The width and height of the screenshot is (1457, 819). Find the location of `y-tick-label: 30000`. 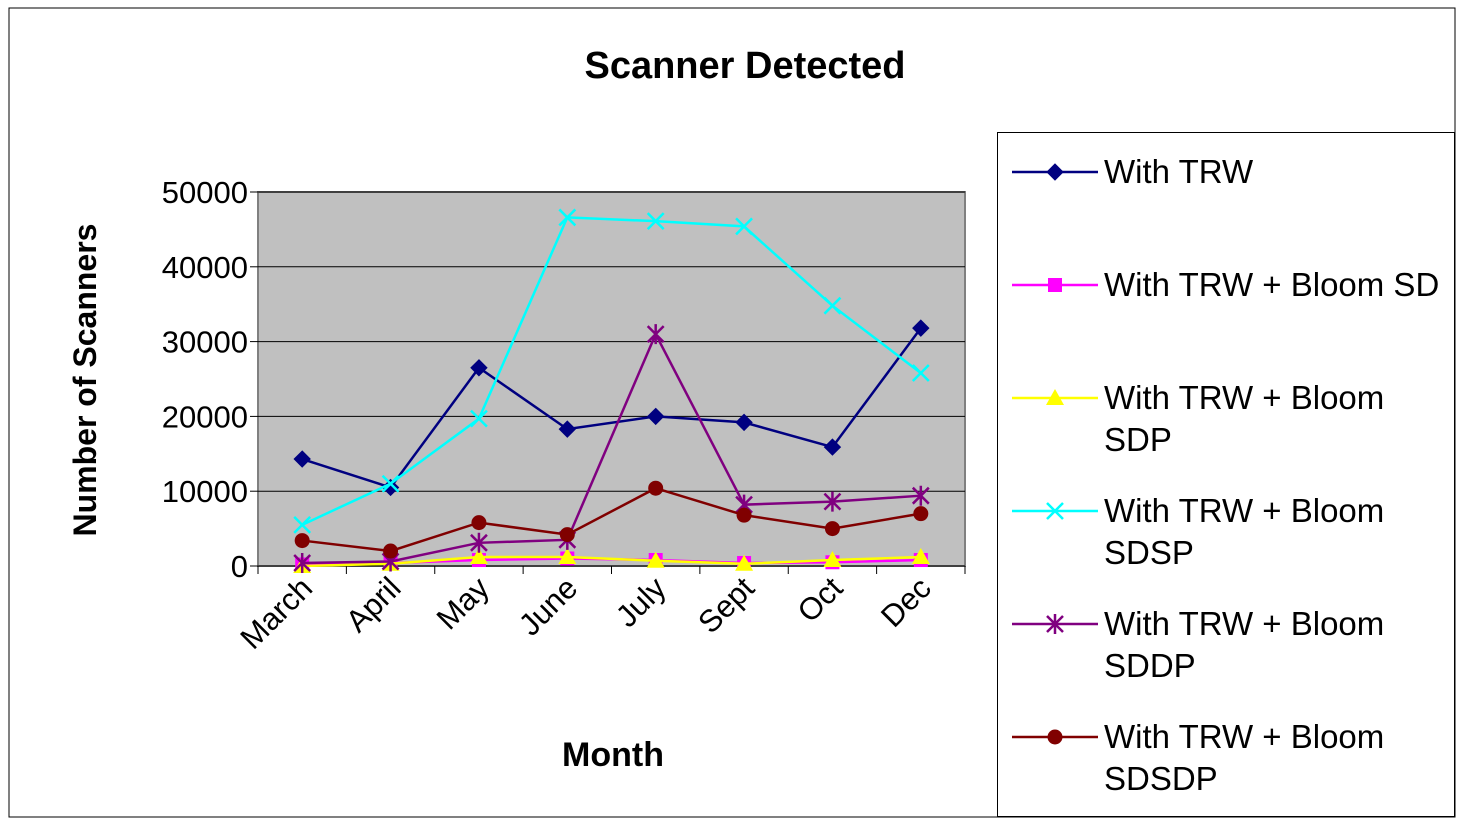

y-tick-label: 30000 is located at coordinates (205, 342).